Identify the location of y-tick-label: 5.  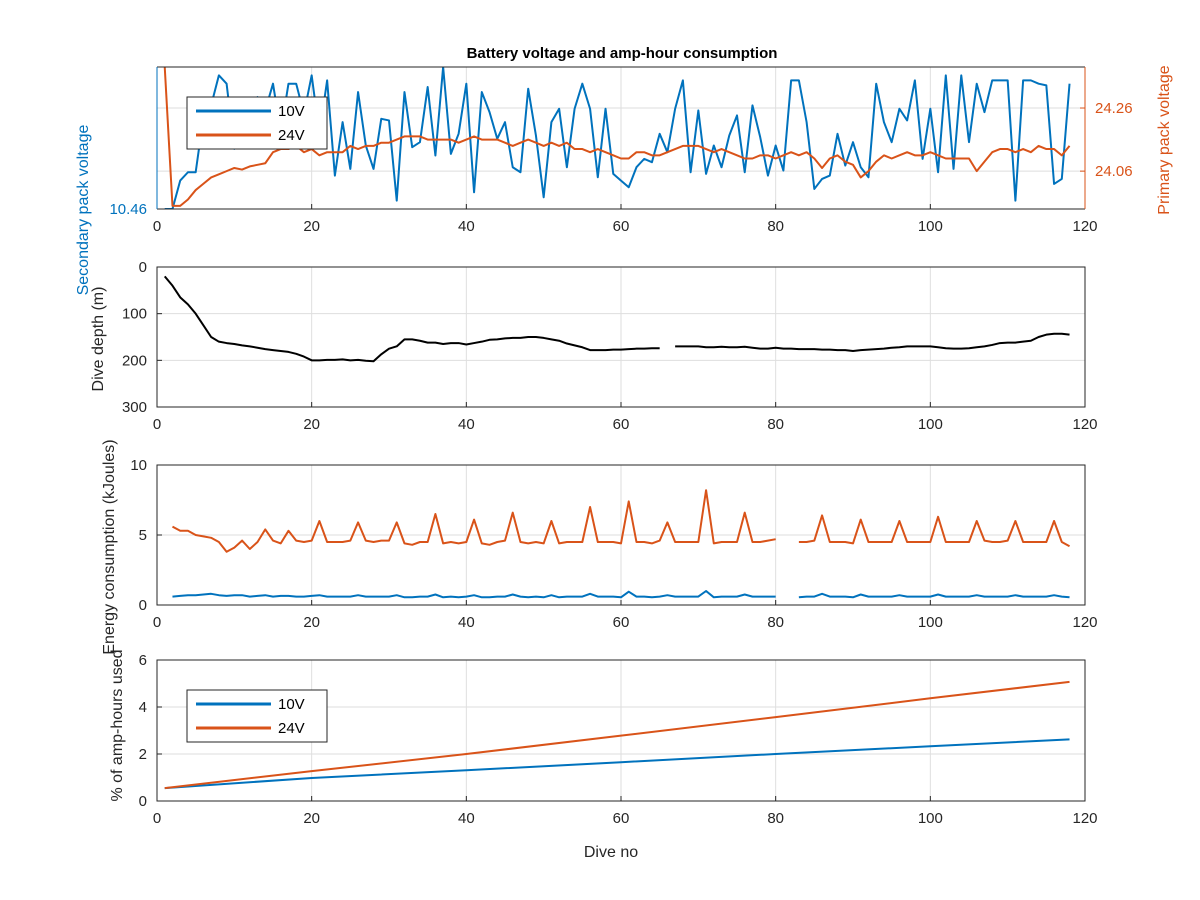
(143, 535).